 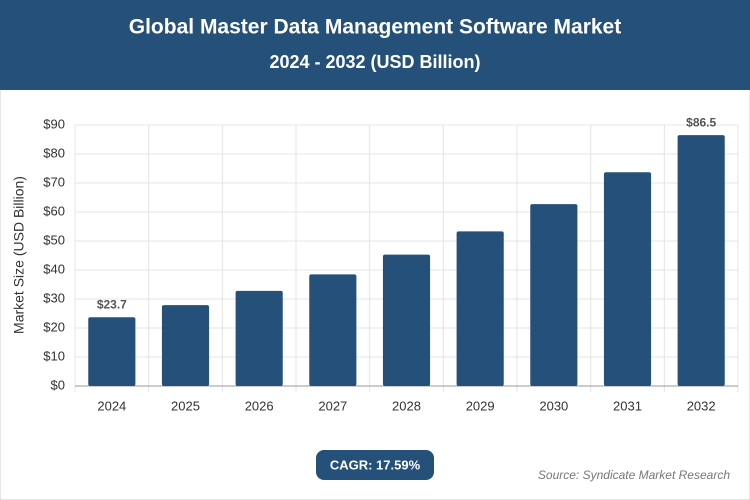 I want to click on y-tick-label: $60, so click(x=54, y=210).